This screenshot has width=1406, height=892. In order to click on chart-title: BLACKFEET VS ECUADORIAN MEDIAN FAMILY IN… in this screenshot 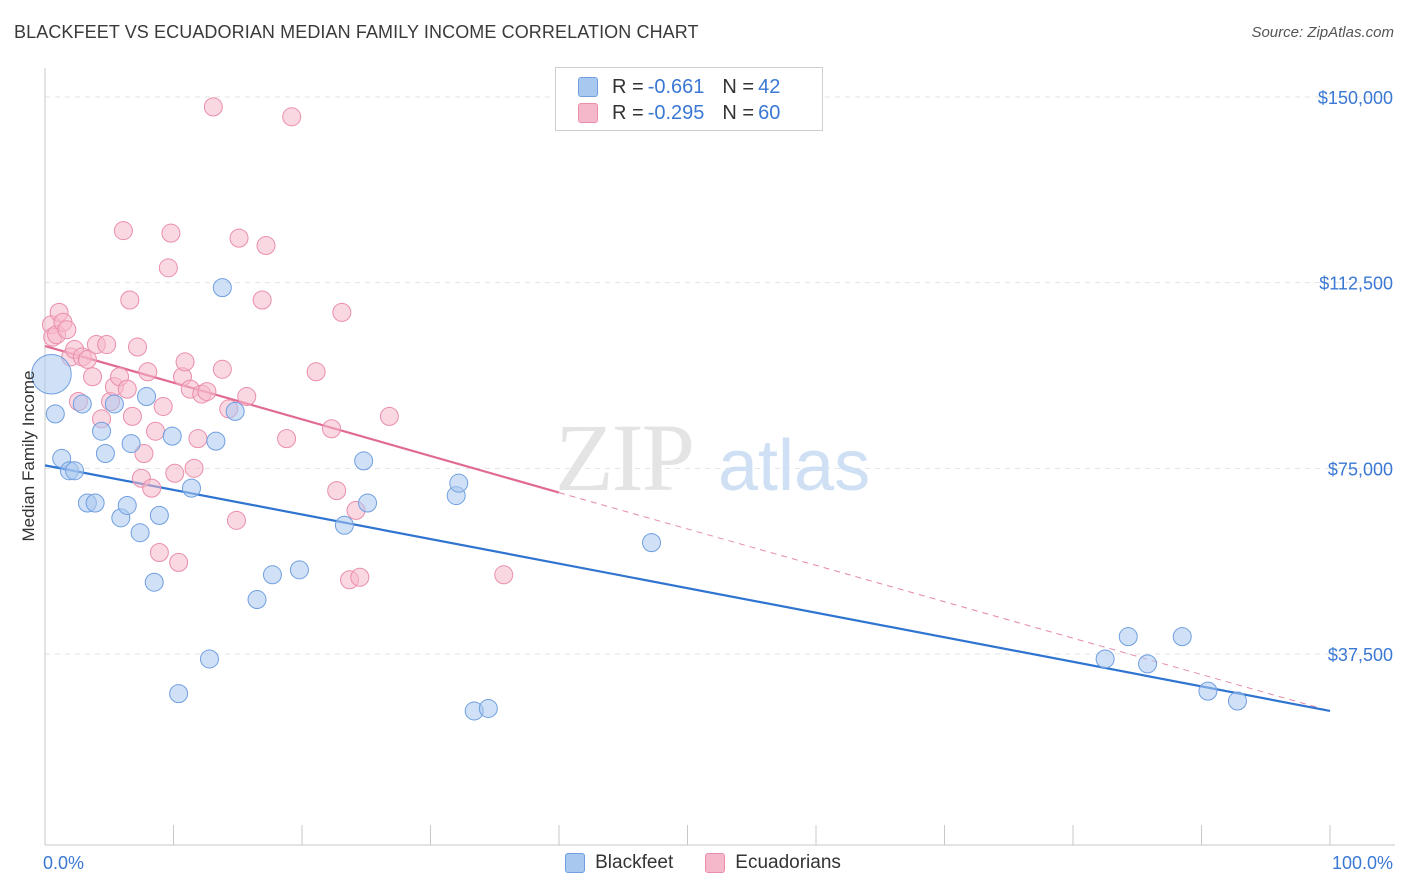, I will do `click(356, 32)`.